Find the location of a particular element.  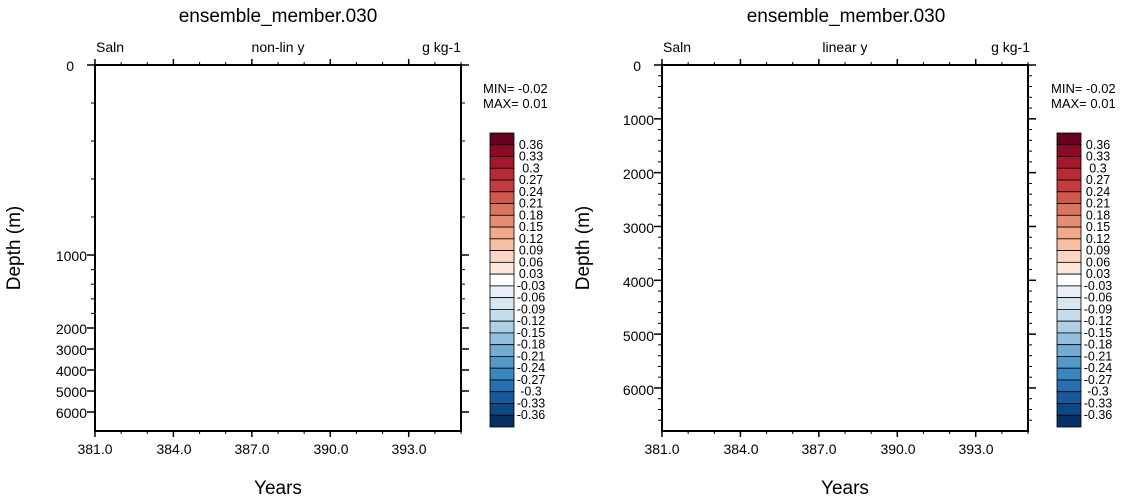

colorbar-label: -0.27 is located at coordinates (1098, 380).